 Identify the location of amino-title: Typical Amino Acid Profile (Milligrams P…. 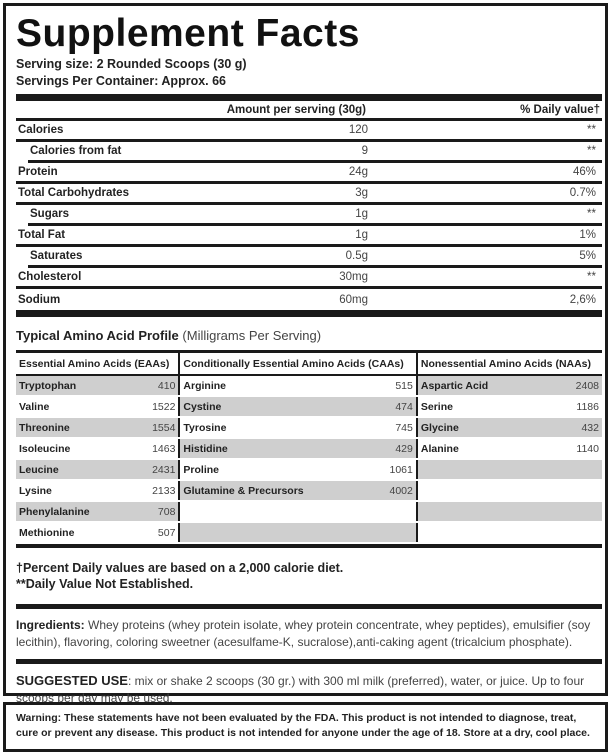
(309, 336).